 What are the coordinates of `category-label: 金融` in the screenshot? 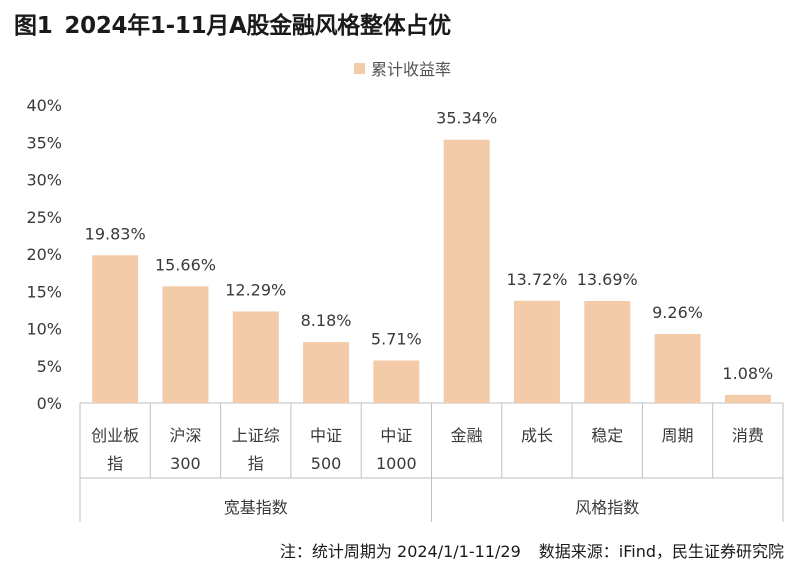 It's located at (467, 435).